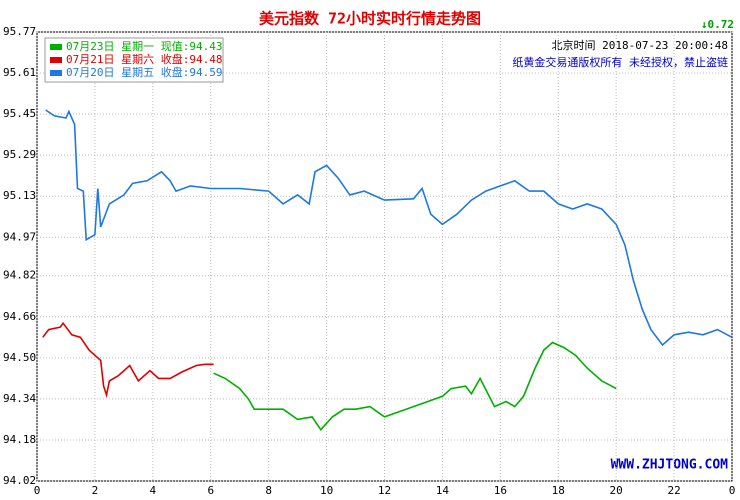 This screenshot has height=500, width=740. I want to click on watermark: WWW.ZHJTONG.COM, so click(670, 465).